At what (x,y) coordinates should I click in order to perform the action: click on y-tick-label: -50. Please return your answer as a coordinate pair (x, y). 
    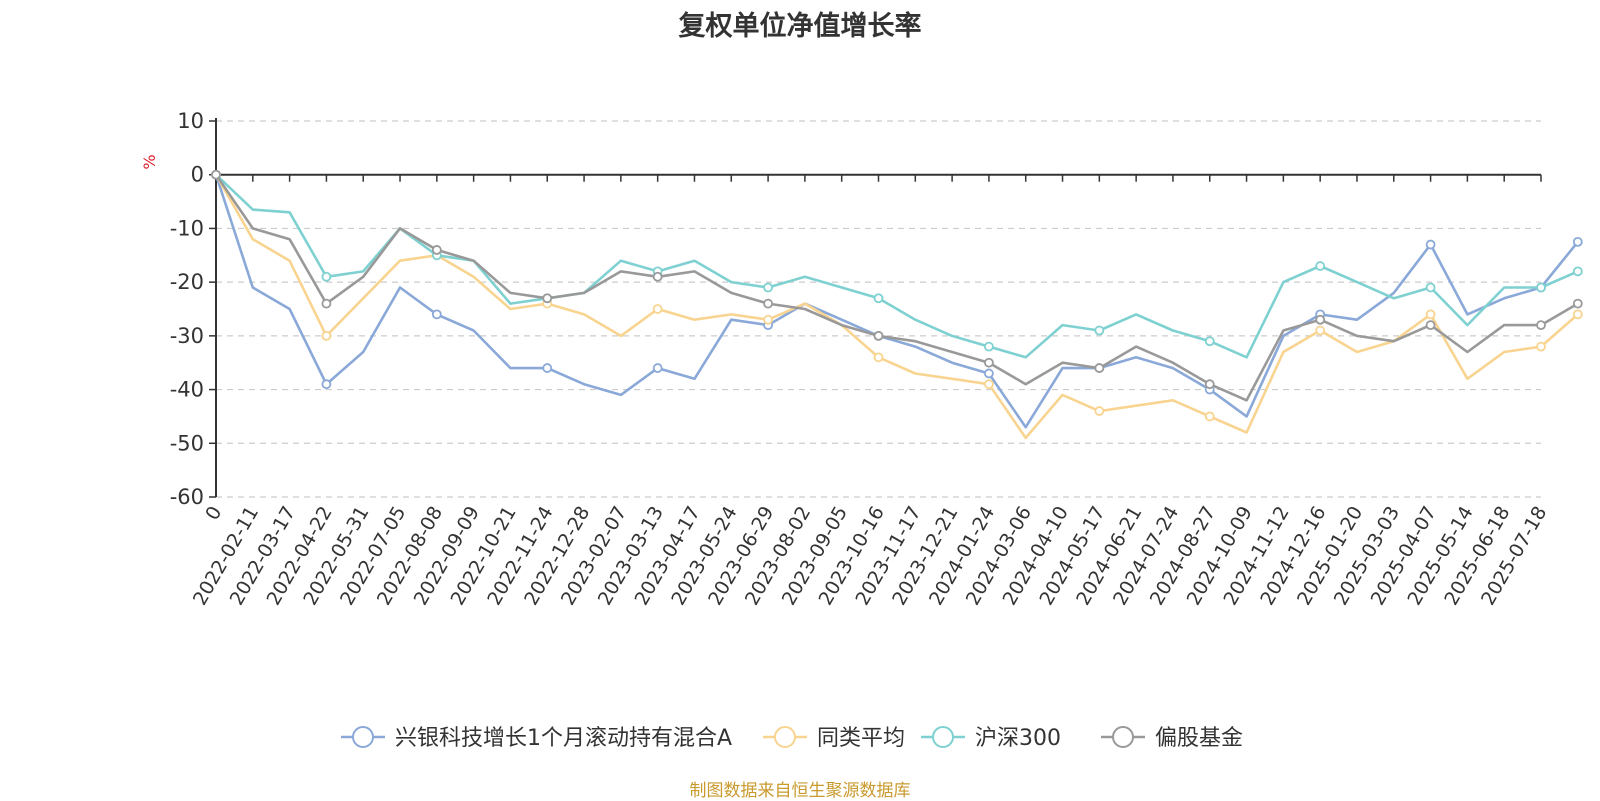
    Looking at the image, I should click on (187, 443).